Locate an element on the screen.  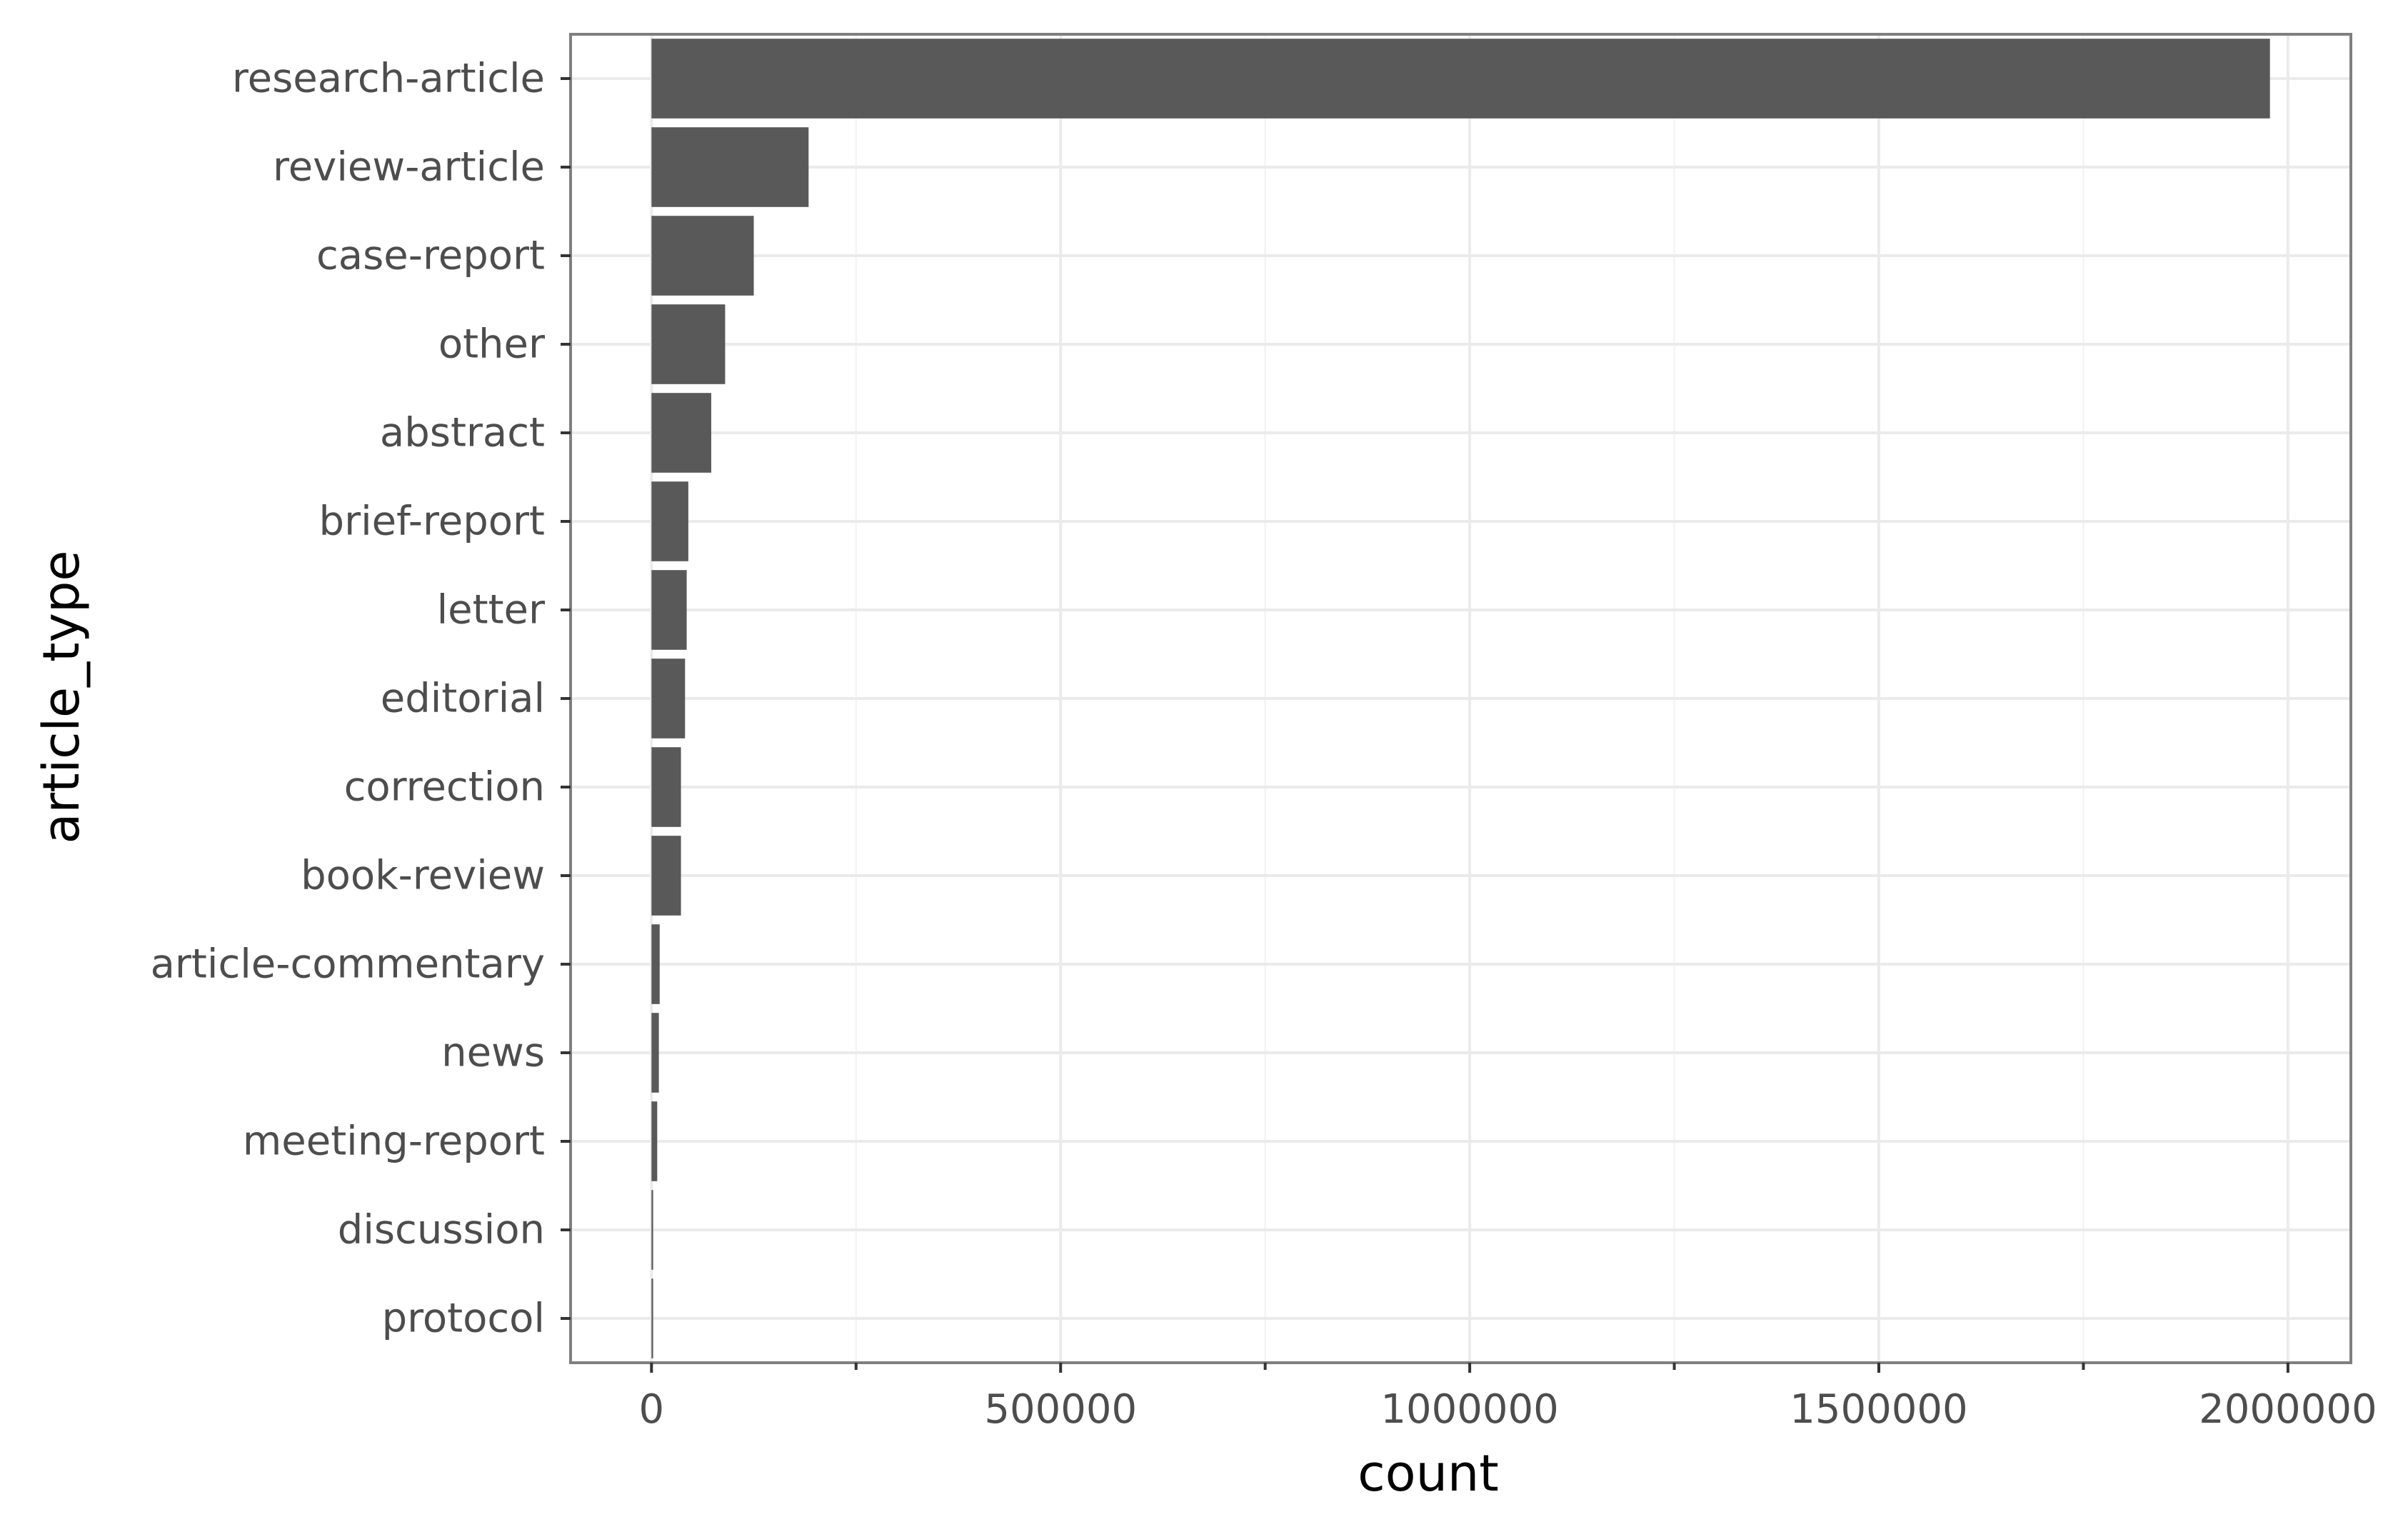
bar-meeting-report is located at coordinates (655, 1141).